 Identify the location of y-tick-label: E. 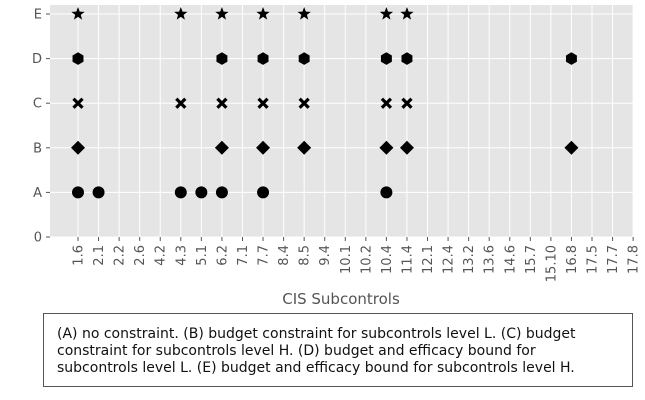
(38, 15).